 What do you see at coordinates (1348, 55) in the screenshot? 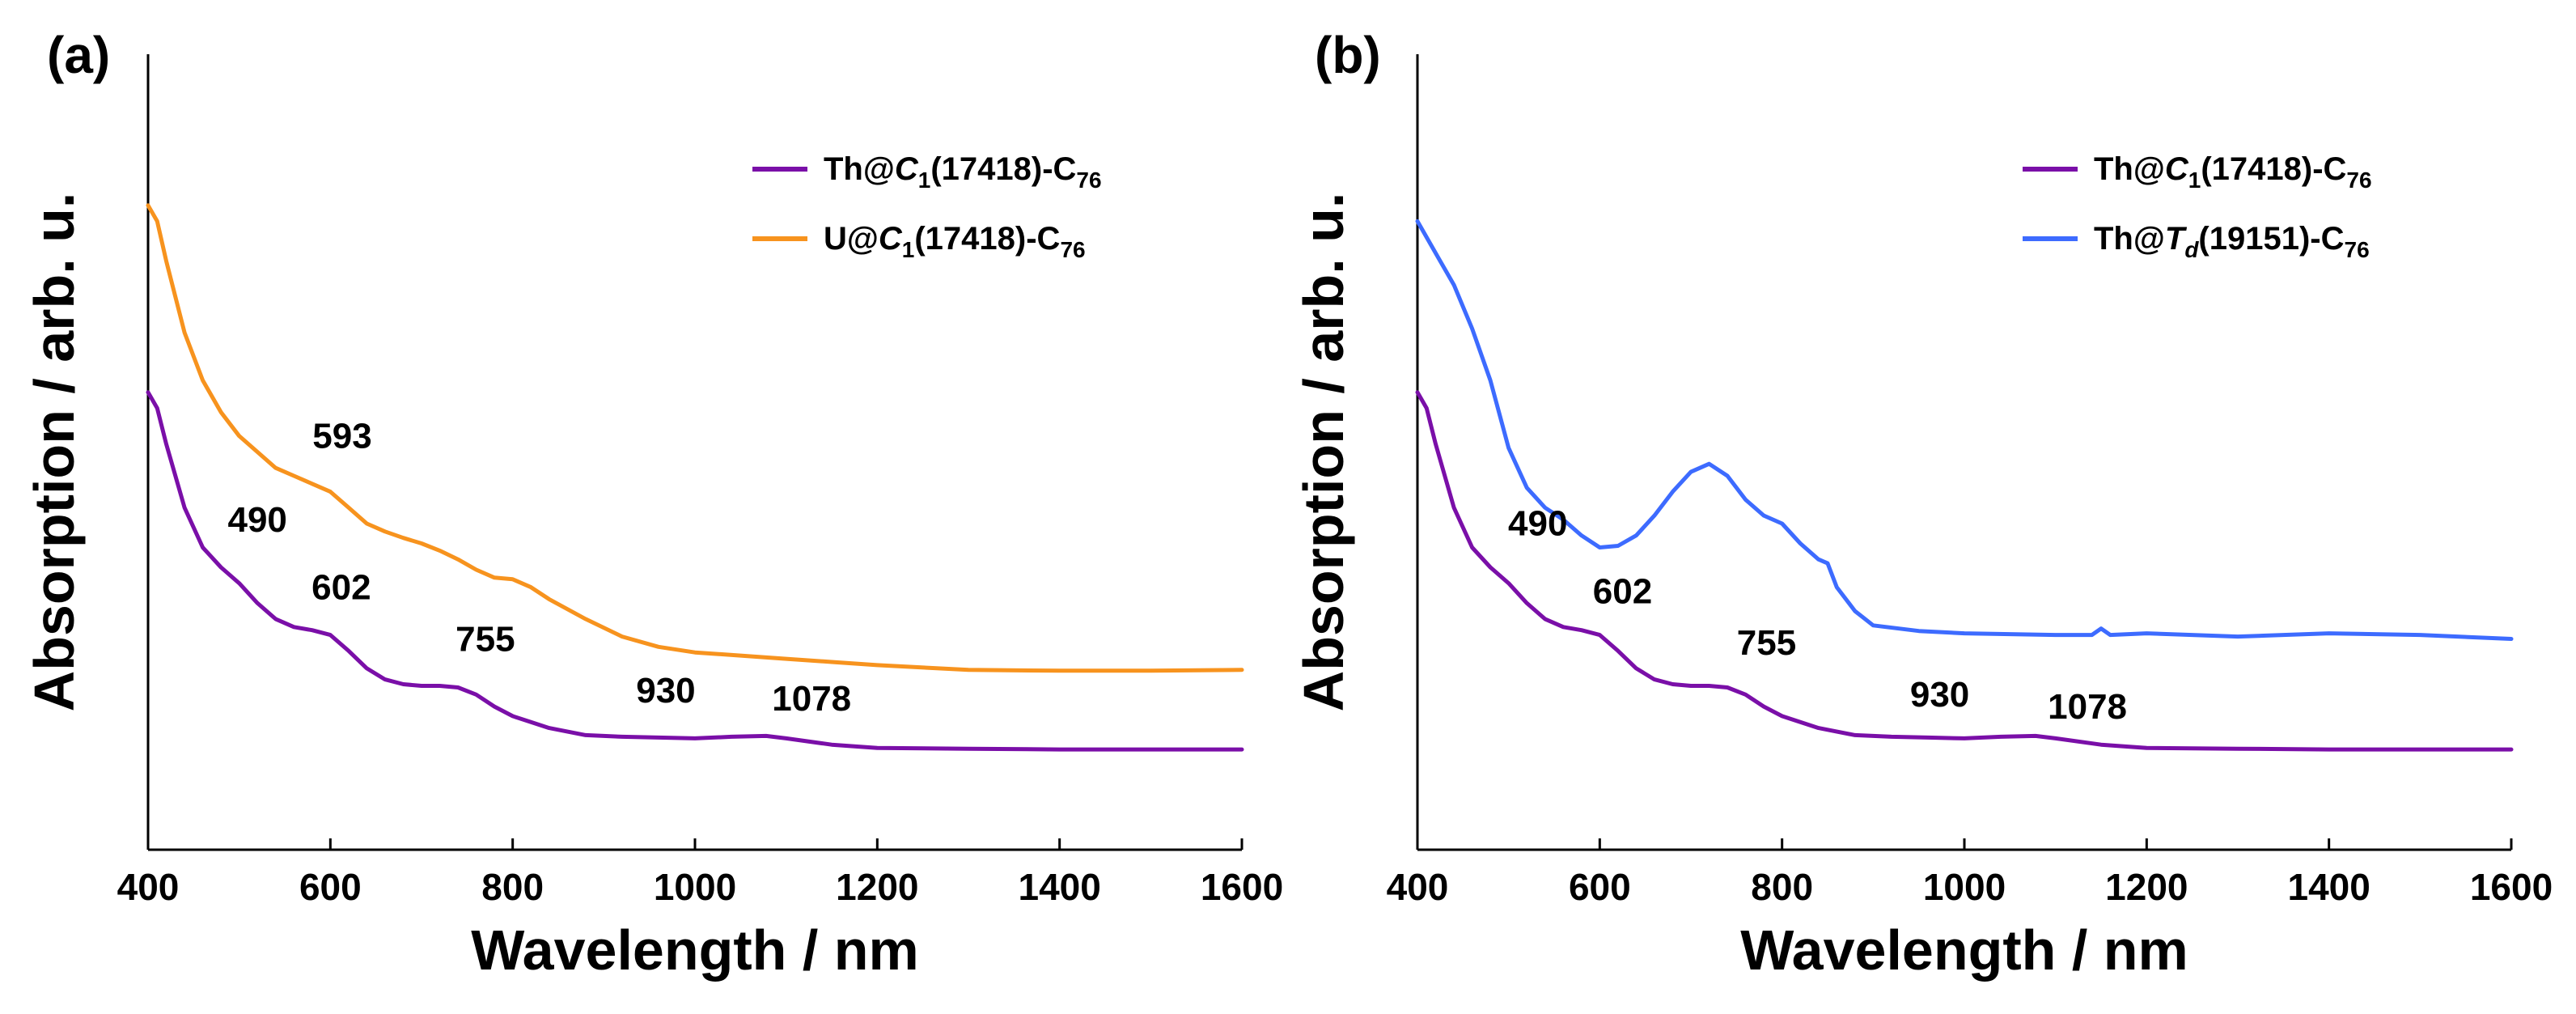
I see `panel-label: (b)` at bounding box center [1348, 55].